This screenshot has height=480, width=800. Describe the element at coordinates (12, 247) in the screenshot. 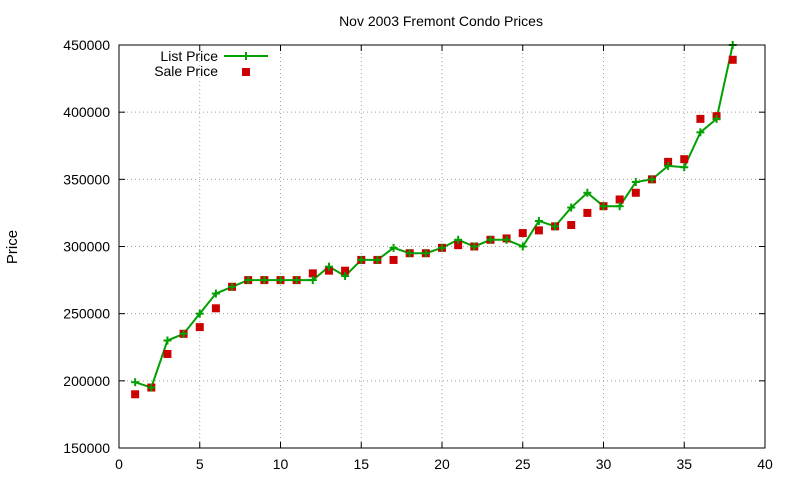

I see `y-axis-label: Price` at that location.